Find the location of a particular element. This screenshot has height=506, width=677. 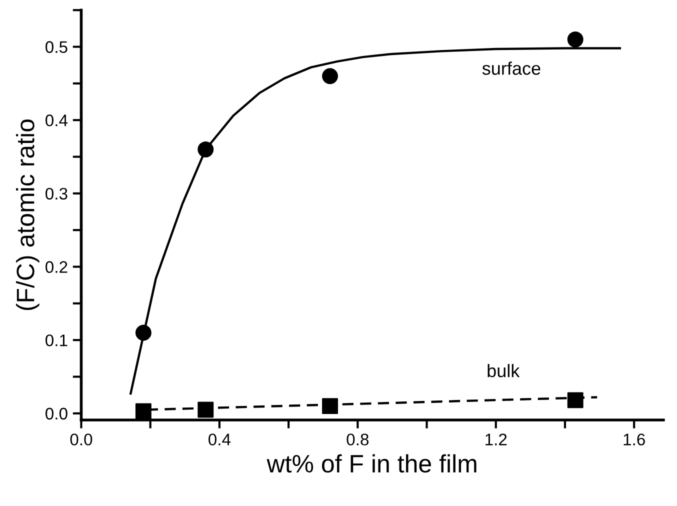

x-tick-label: 1.6 is located at coordinates (634, 440).